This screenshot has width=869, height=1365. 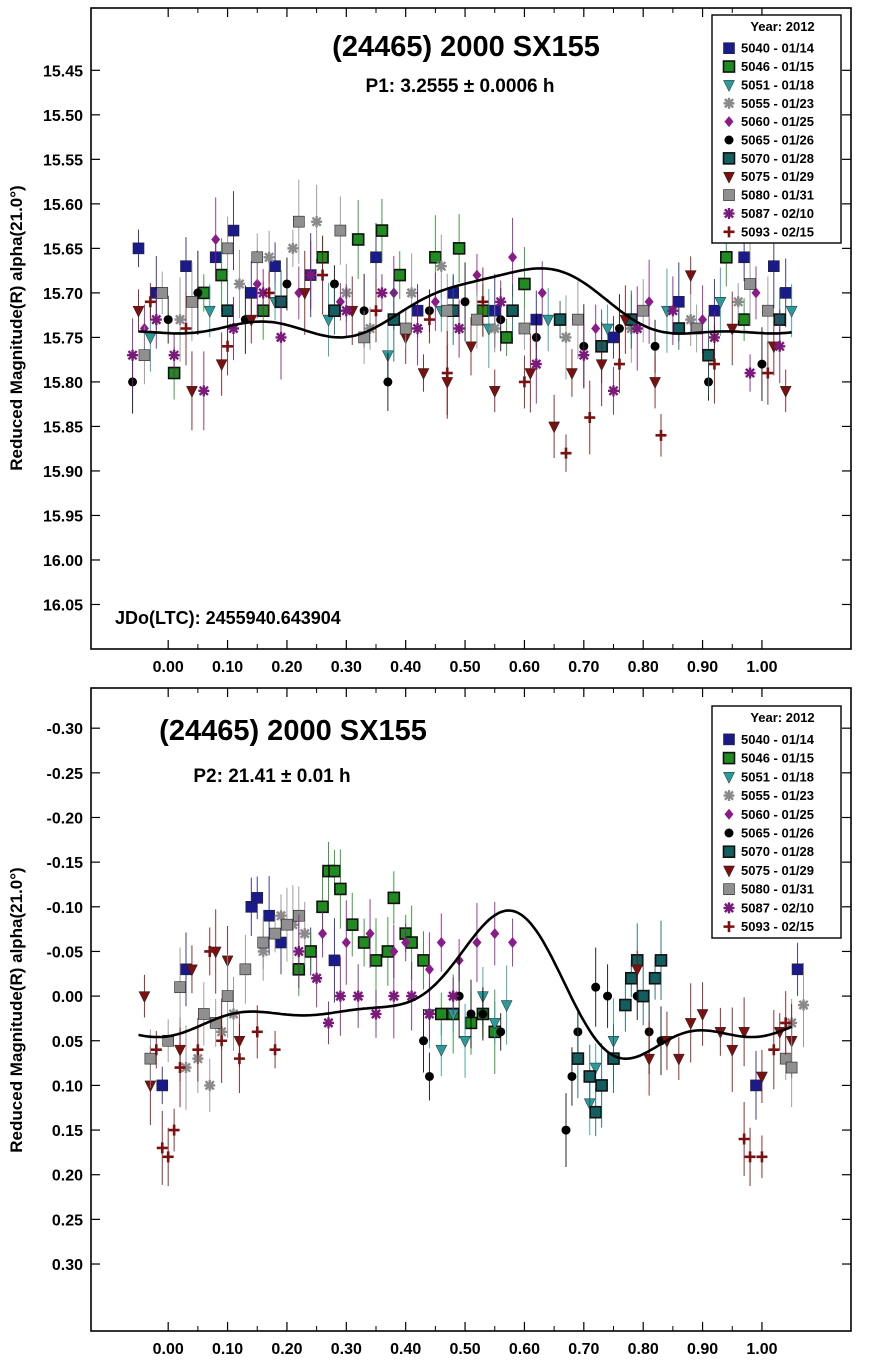 I want to click on epoch-label: JDo(LTC): 2455940.643904, so click(x=228, y=618).